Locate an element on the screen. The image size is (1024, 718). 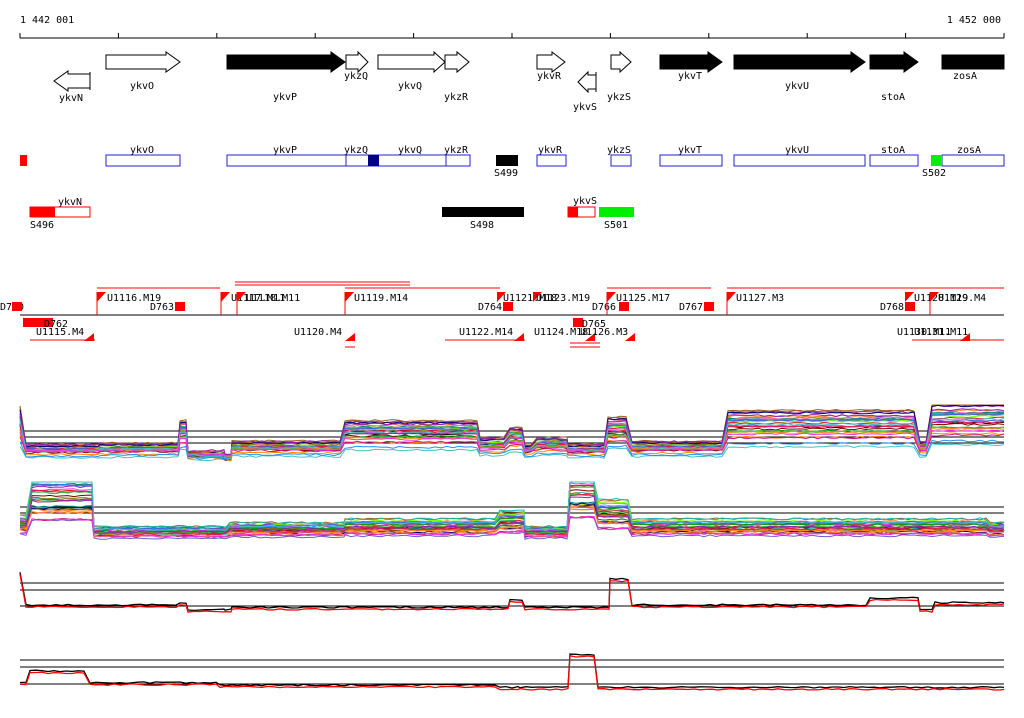
upstream-flag-U1115 is located at coordinates (89, 337).